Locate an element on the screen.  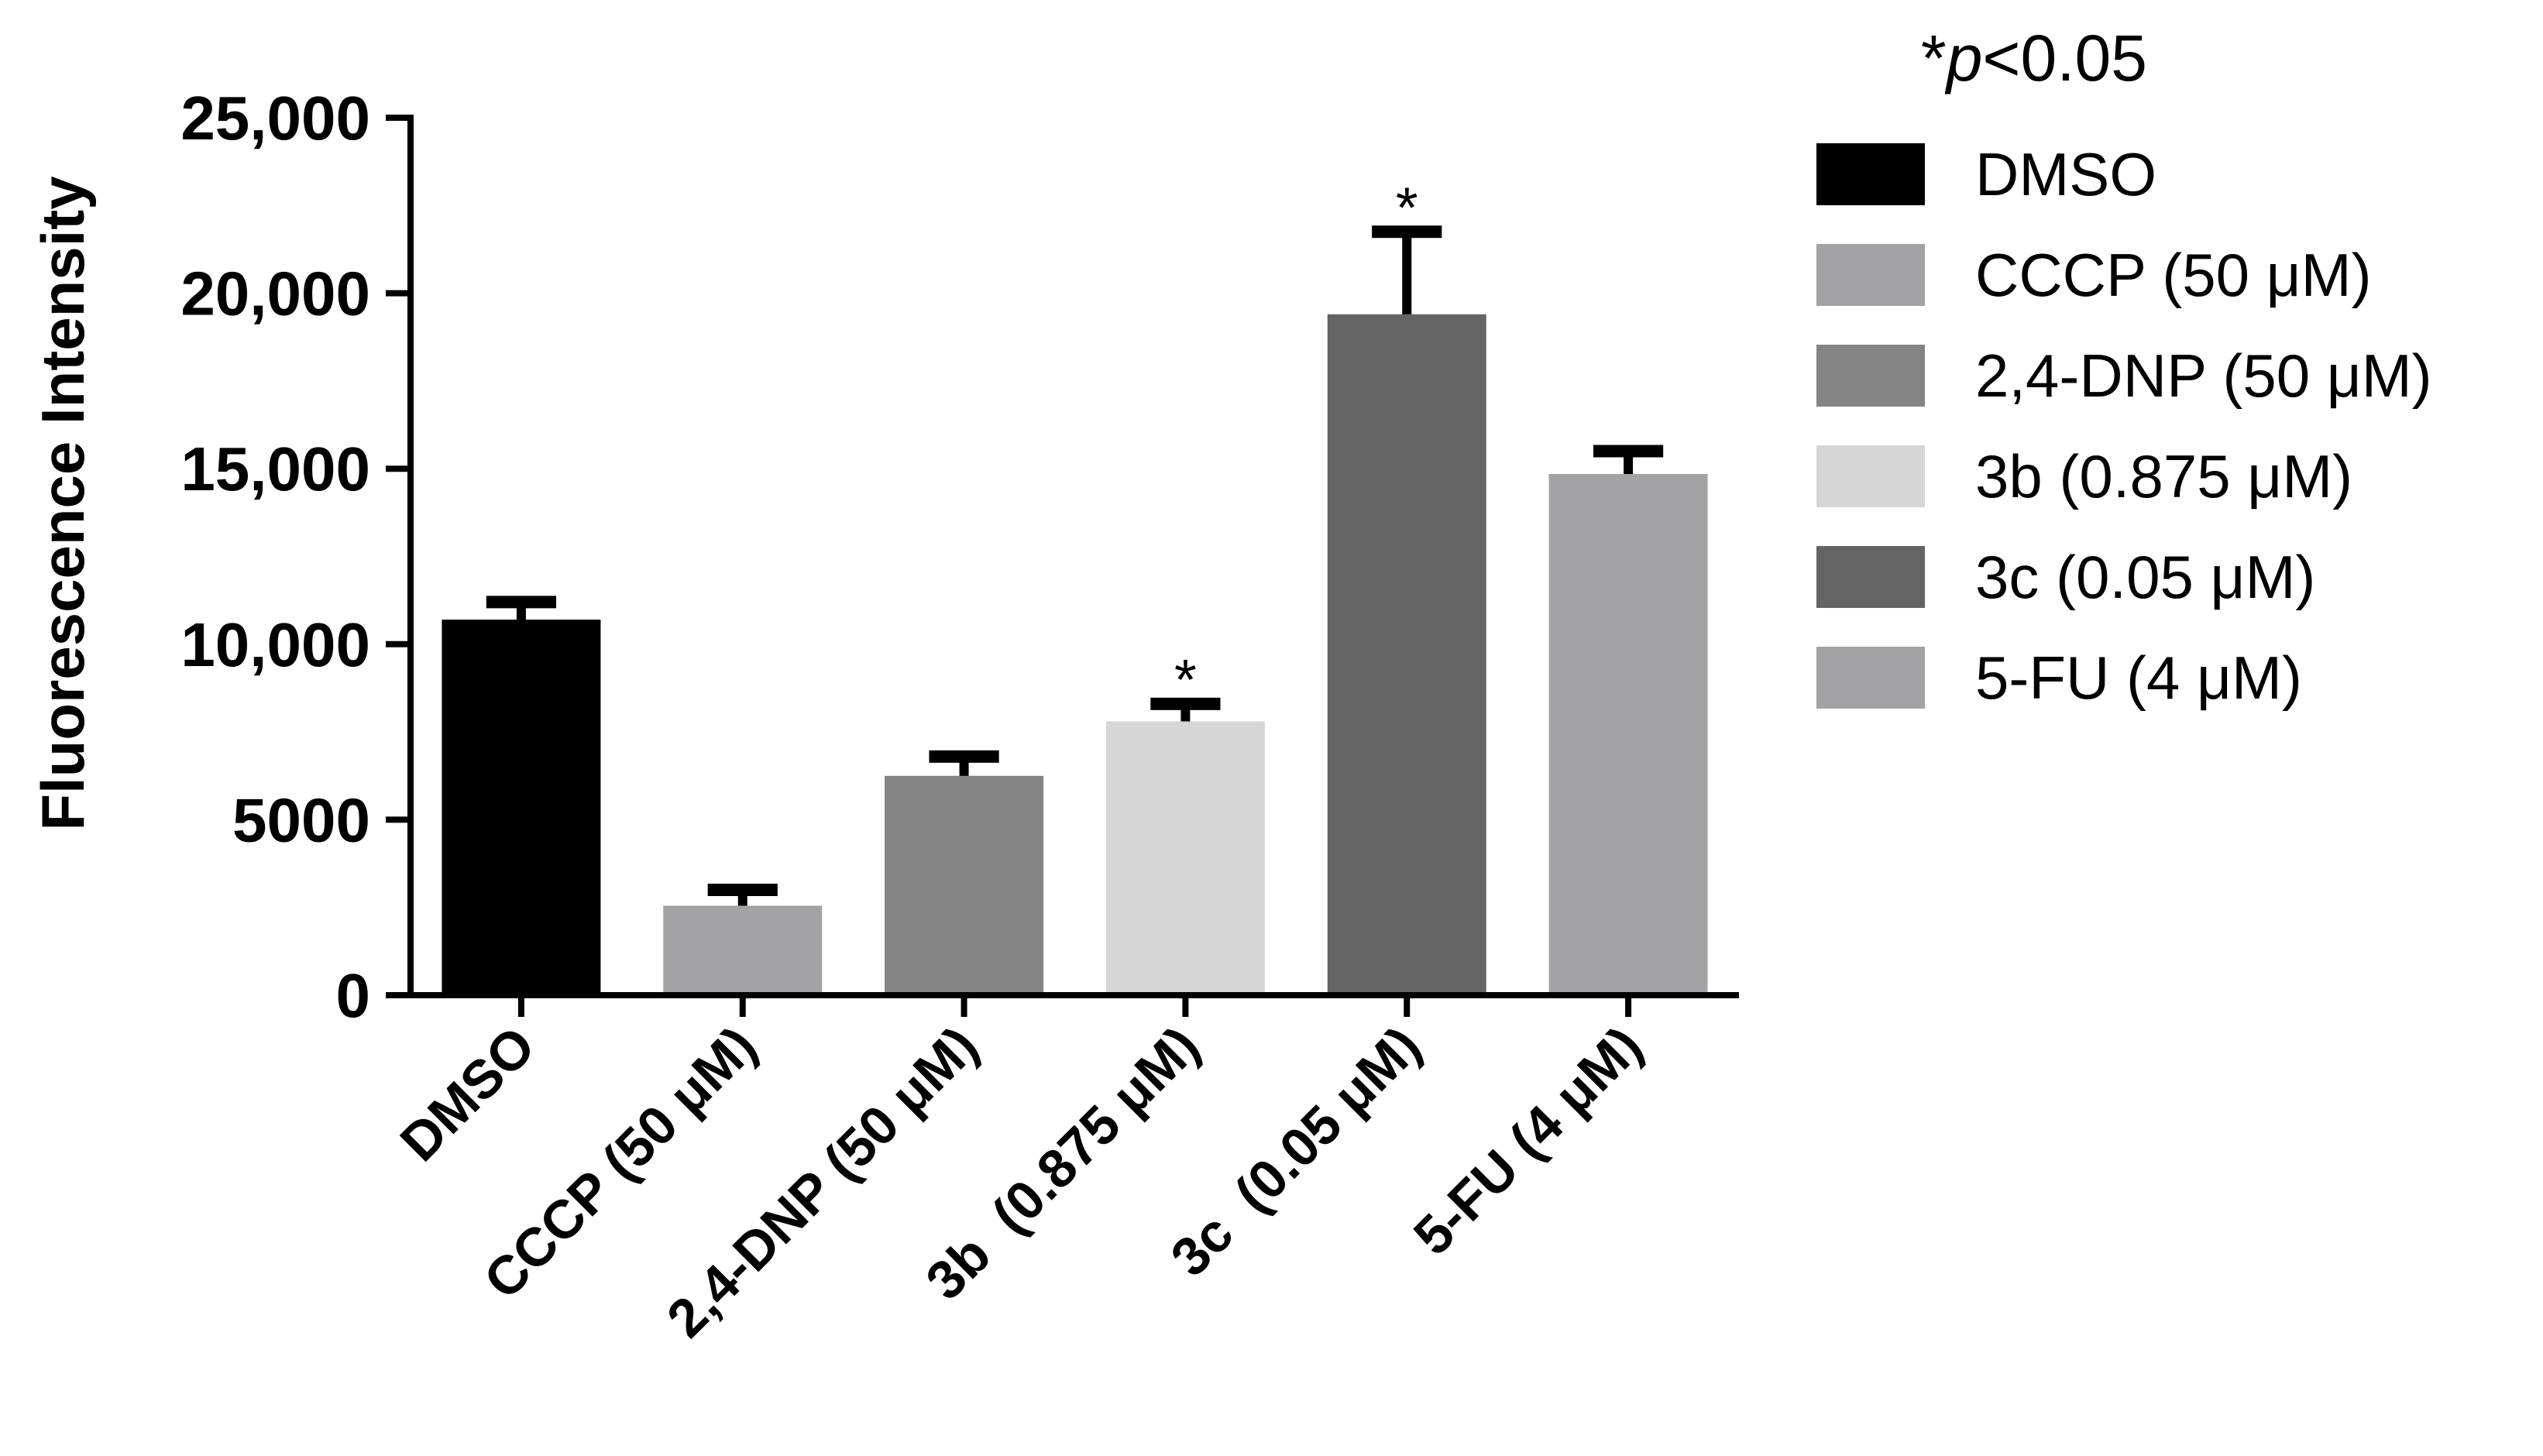
legend-label: 3c (0.05 μM) is located at coordinates (2145, 577).